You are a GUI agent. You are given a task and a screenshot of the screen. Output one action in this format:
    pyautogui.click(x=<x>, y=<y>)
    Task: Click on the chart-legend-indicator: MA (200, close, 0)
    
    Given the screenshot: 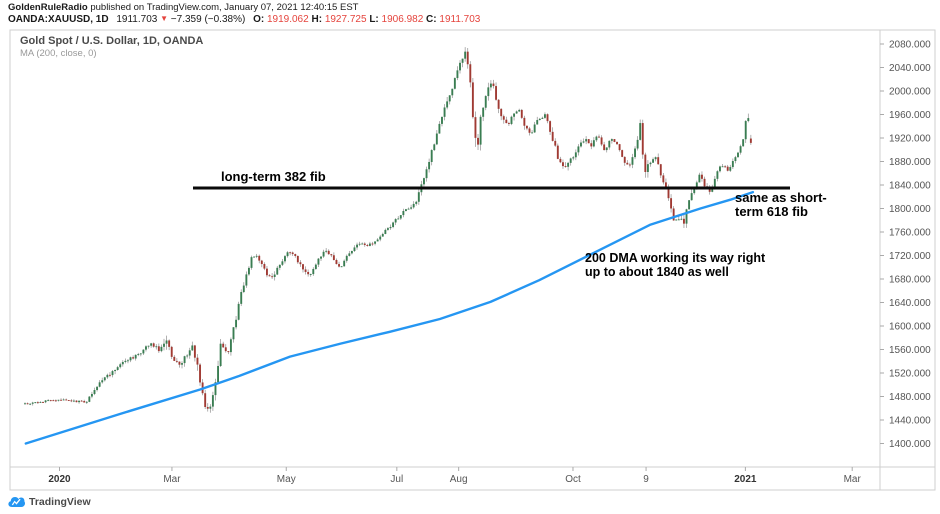 What is the action you would take?
    pyautogui.click(x=58, y=53)
    